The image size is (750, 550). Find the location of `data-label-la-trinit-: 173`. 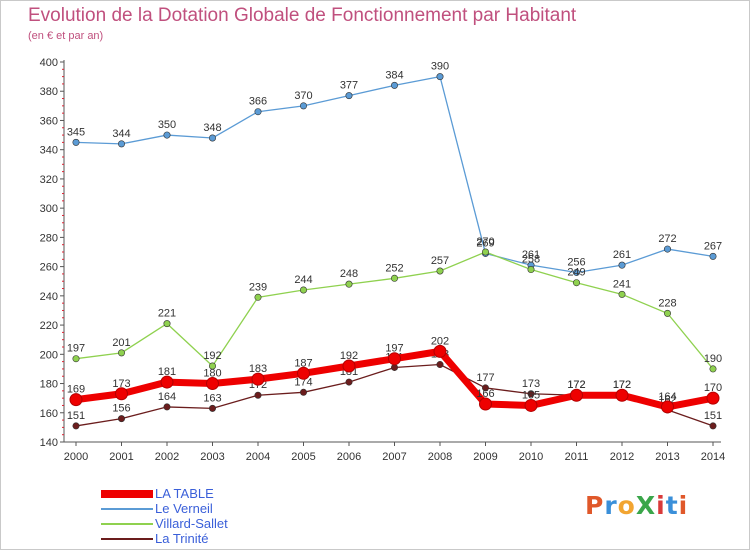

data-label-la-trinit-: 173 is located at coordinates (531, 384).